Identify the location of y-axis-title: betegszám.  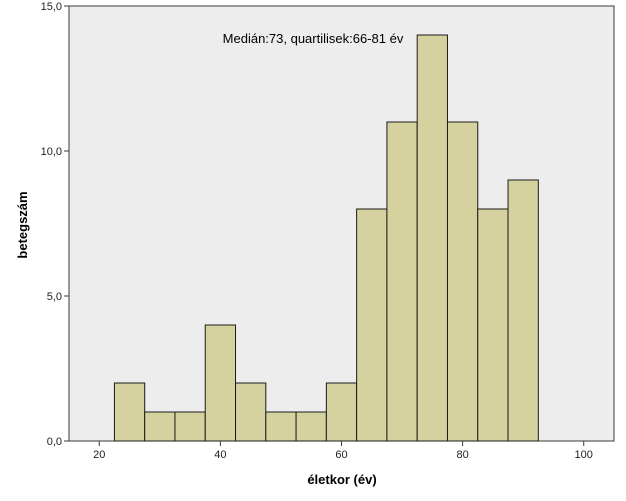
(22, 224).